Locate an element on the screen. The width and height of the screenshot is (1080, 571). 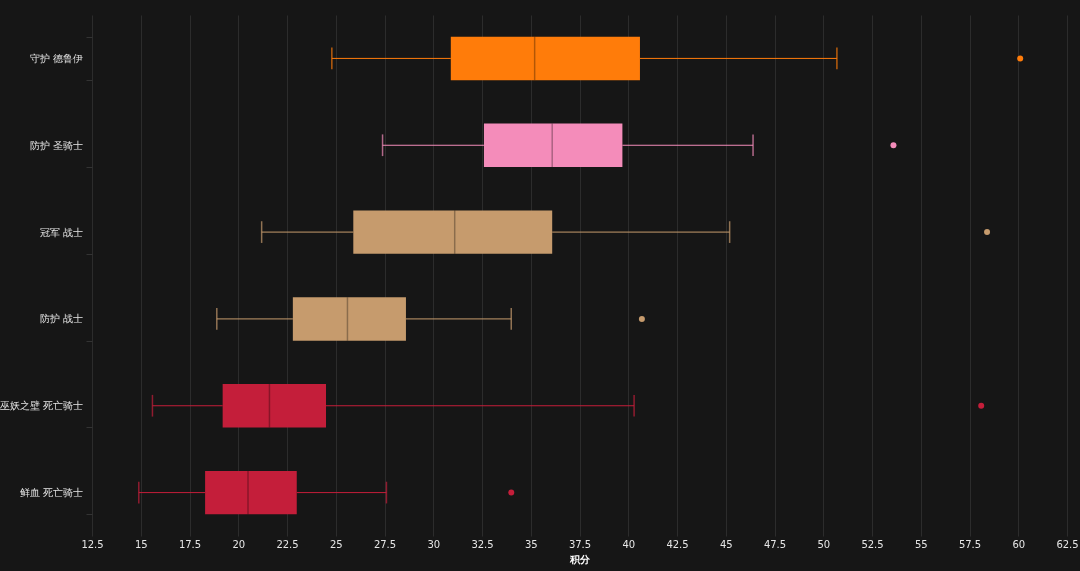
x-tick-label: 62.5 is located at coordinates (1067, 544).